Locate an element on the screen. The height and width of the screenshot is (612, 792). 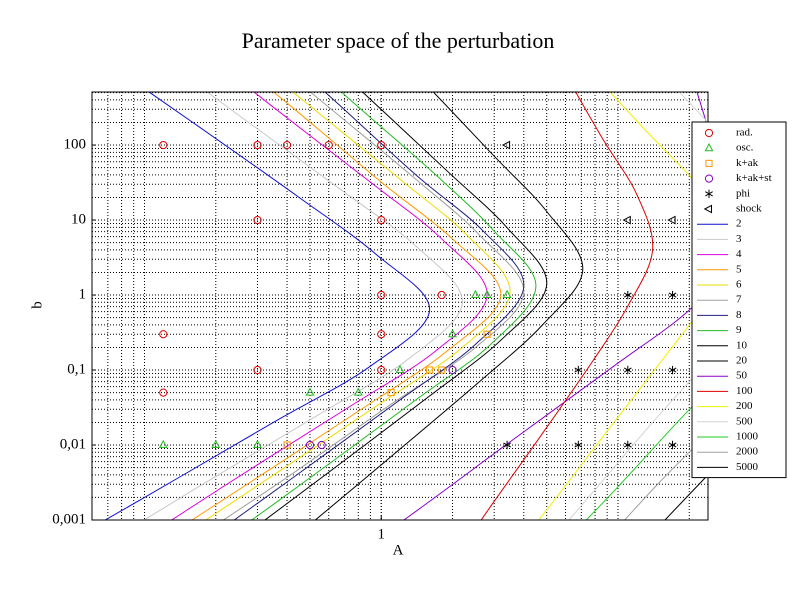
legend-label: 20 is located at coordinates (742, 361).